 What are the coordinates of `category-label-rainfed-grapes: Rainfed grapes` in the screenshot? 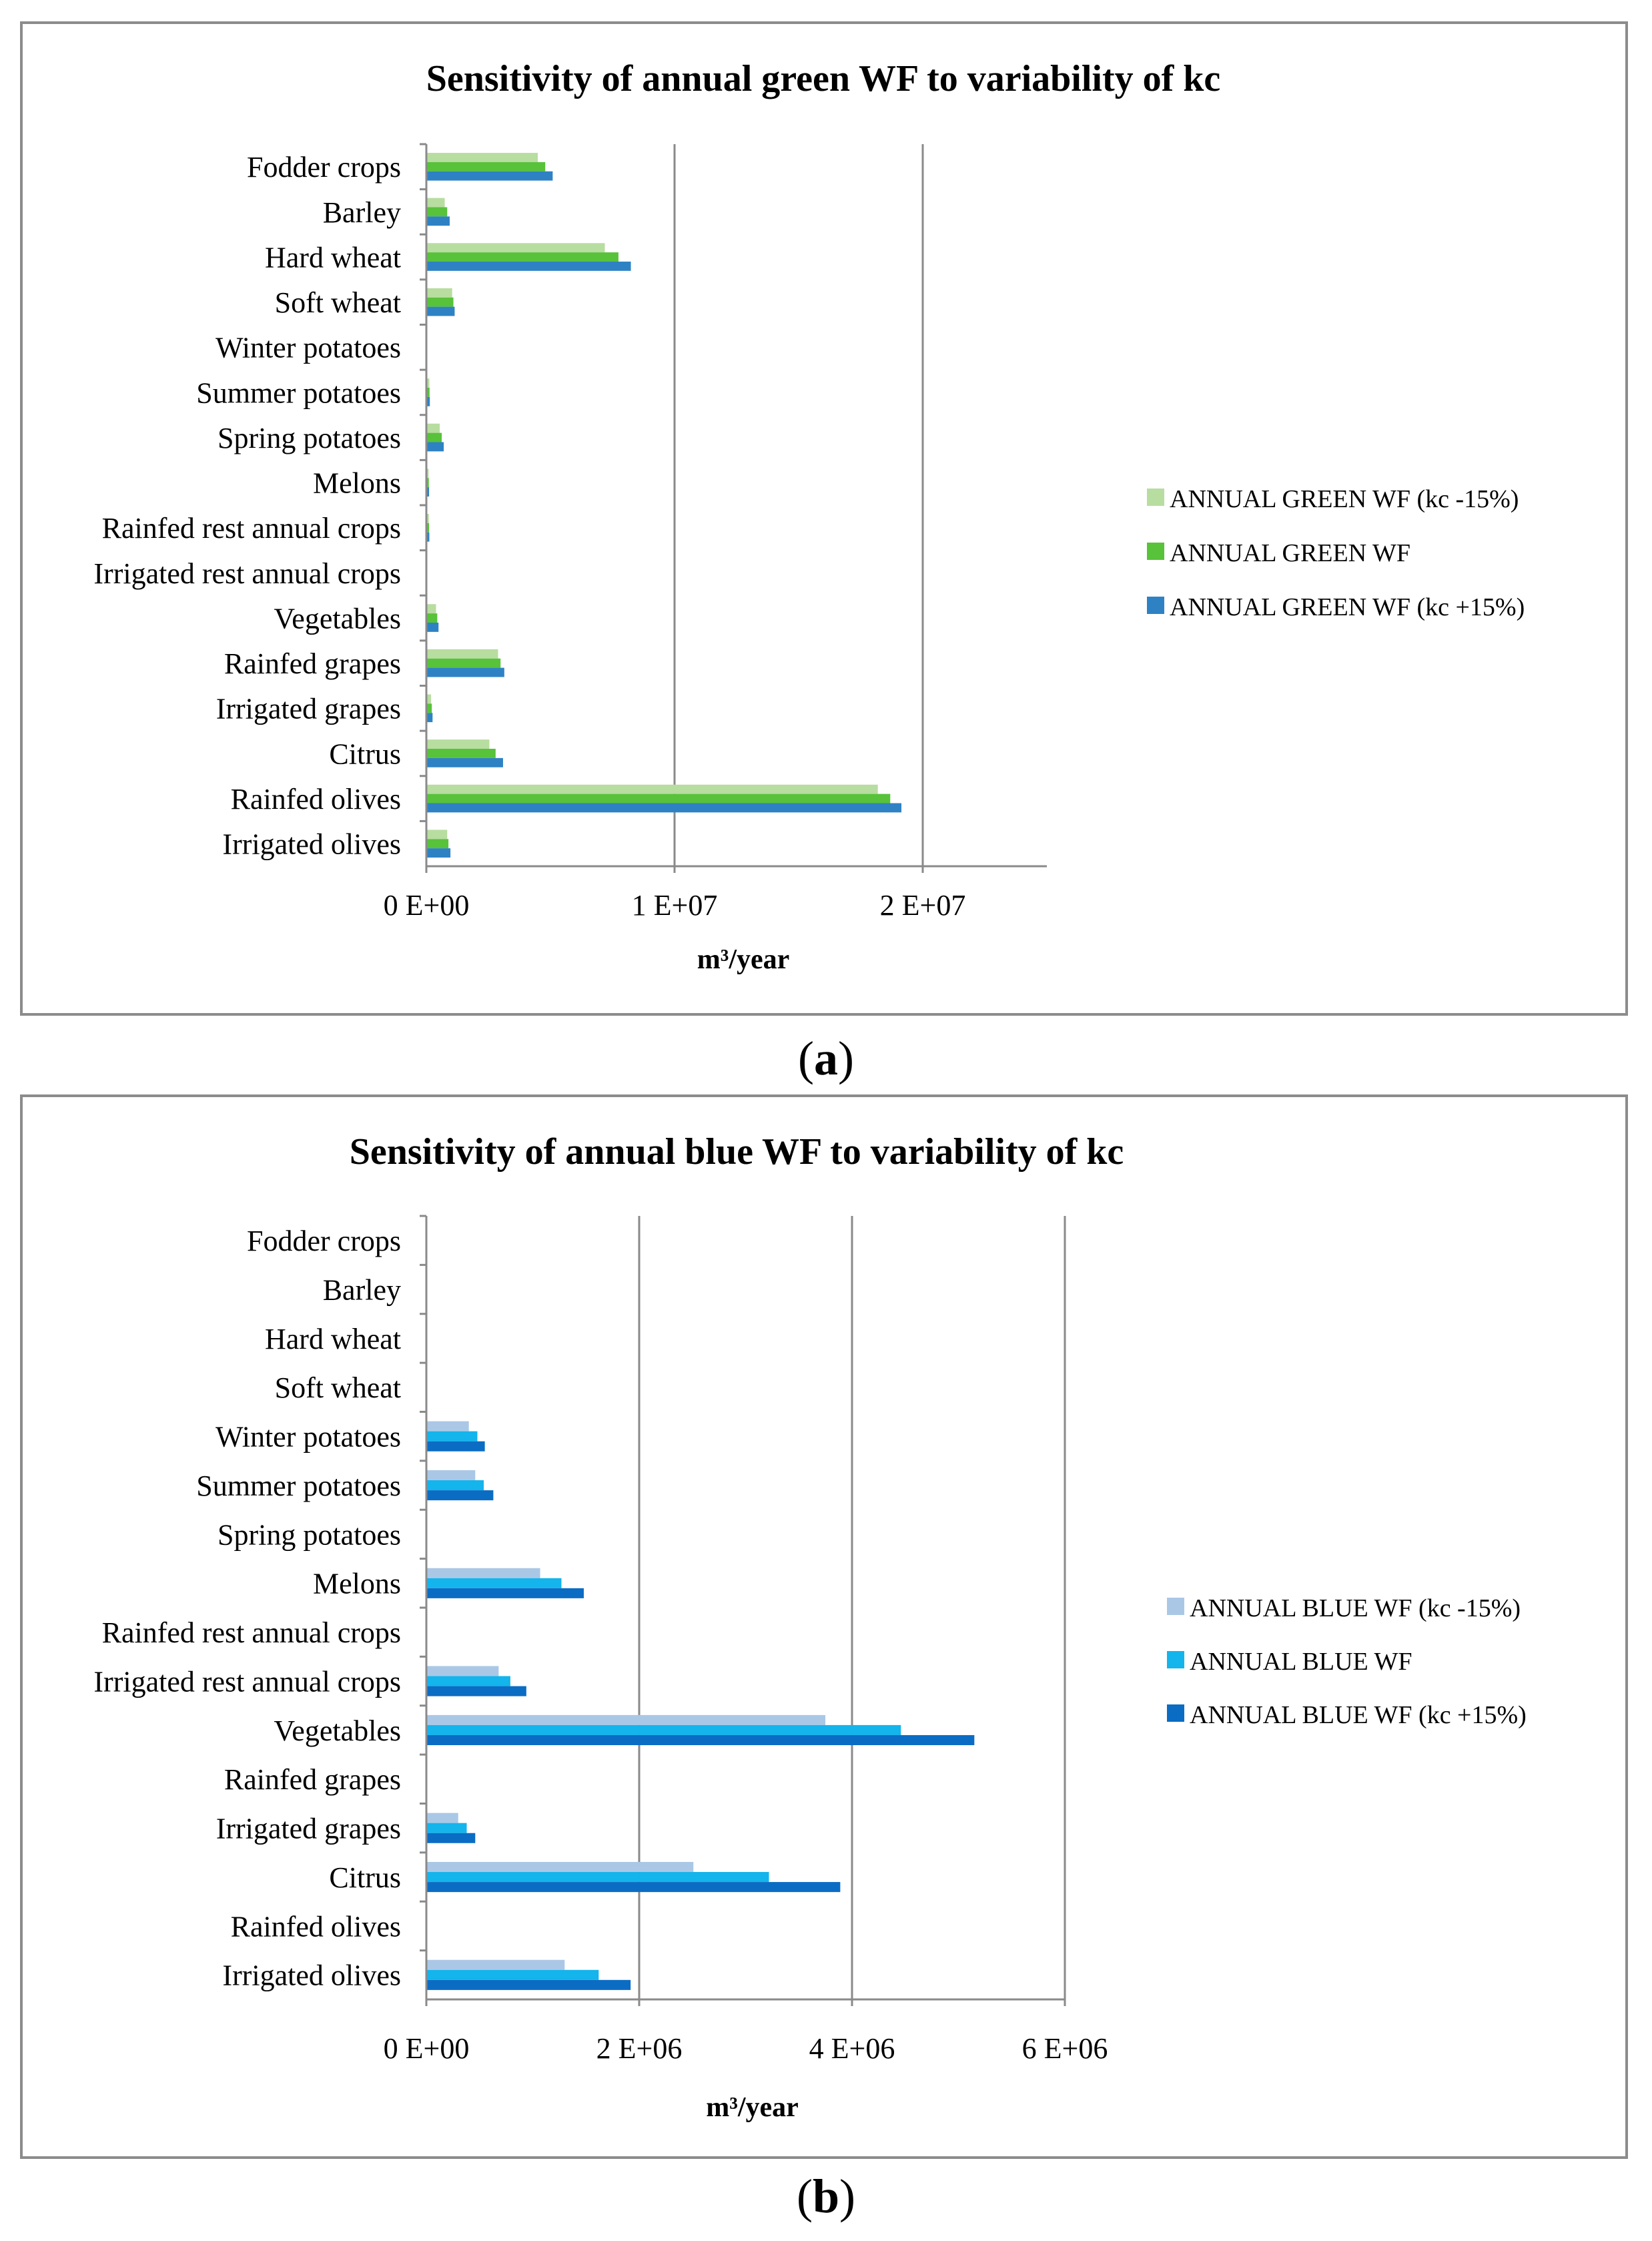 It's located at (312, 1780).